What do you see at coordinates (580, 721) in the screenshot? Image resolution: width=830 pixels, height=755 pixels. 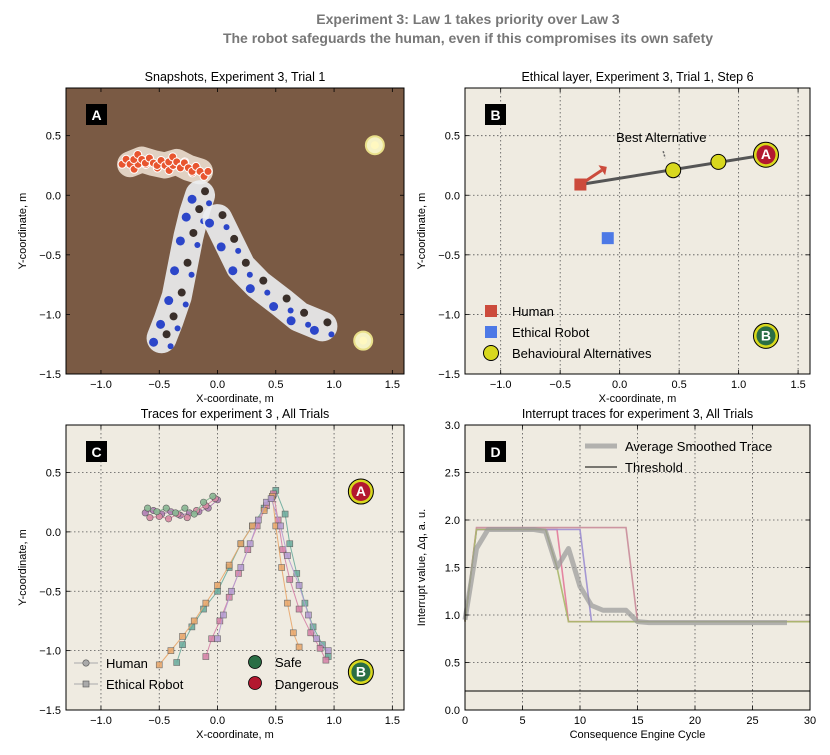 I see `x-tick-label: 10` at bounding box center [580, 721].